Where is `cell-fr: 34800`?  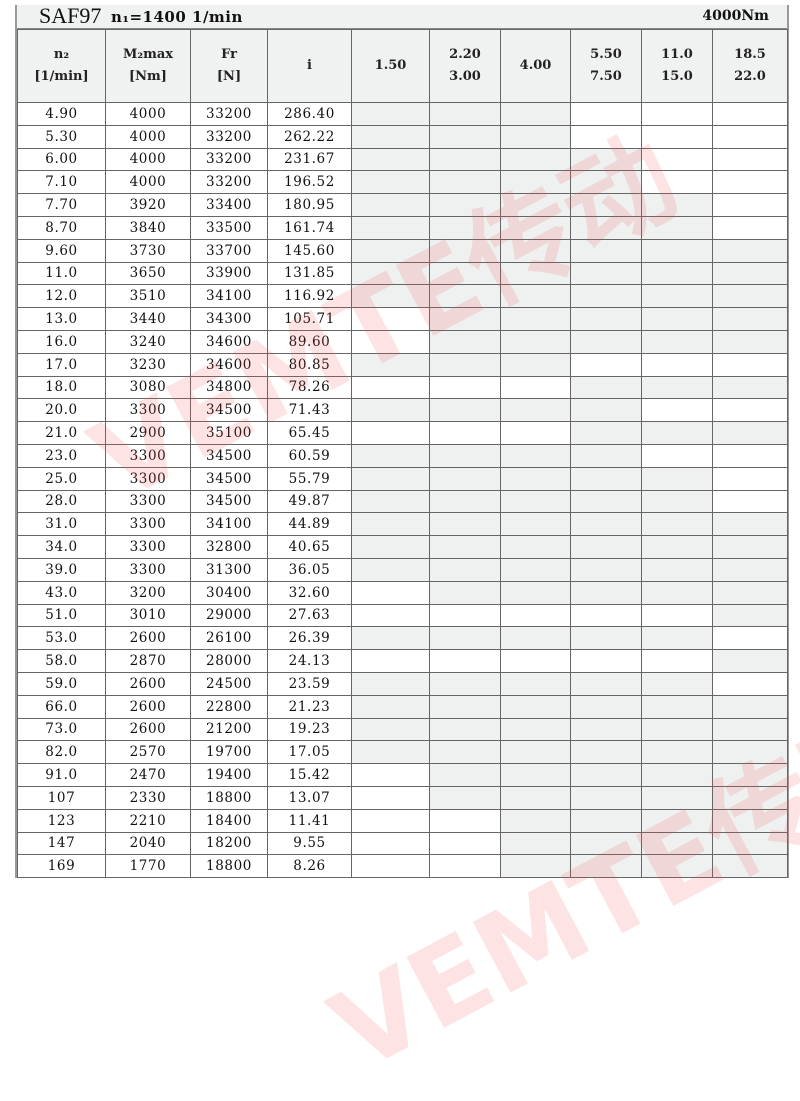 cell-fr: 34800 is located at coordinates (229, 387).